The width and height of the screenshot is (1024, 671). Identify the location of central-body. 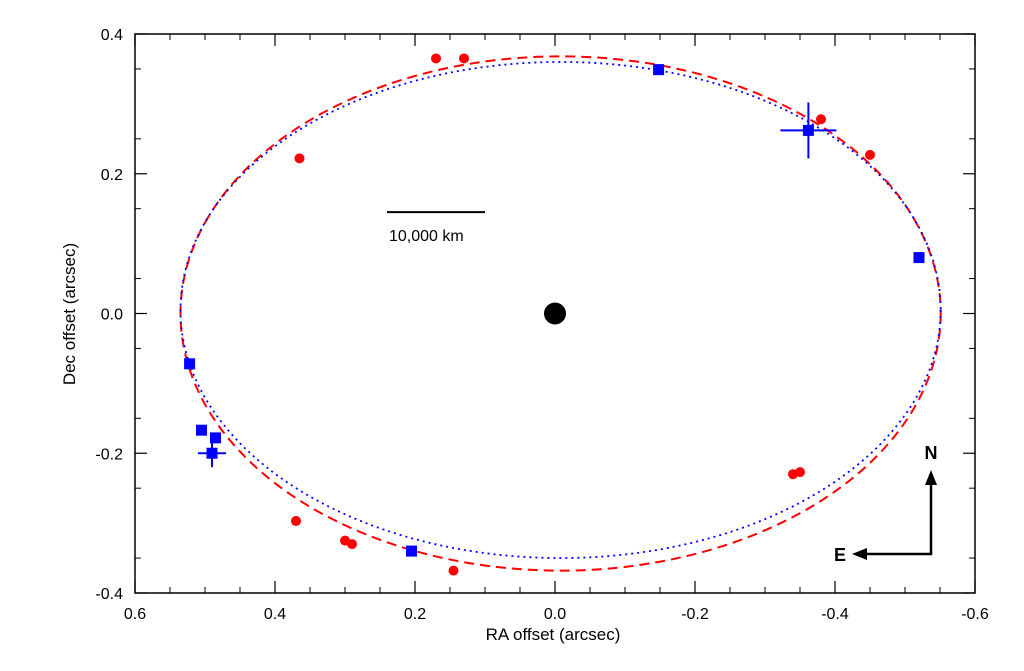
(555, 313).